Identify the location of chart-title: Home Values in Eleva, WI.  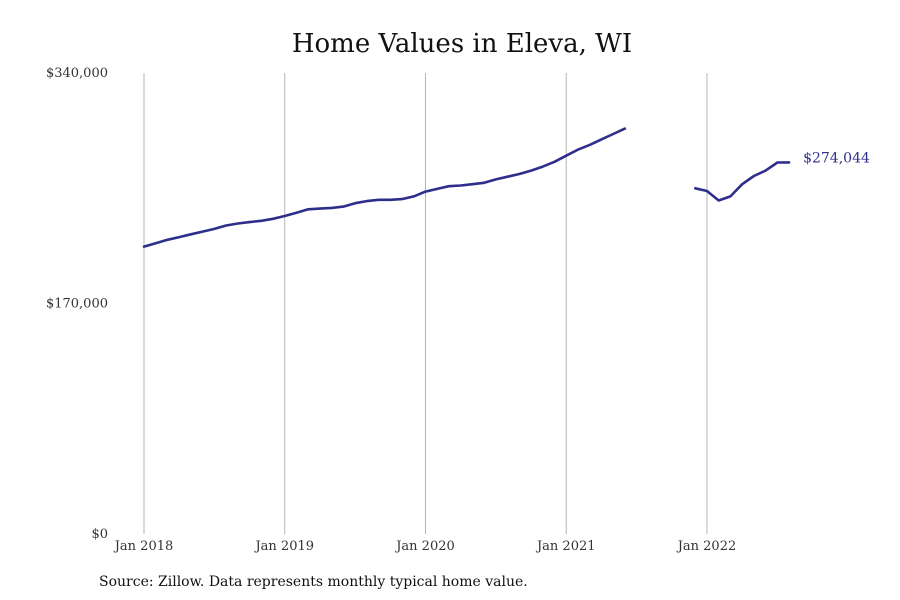
(462, 44).